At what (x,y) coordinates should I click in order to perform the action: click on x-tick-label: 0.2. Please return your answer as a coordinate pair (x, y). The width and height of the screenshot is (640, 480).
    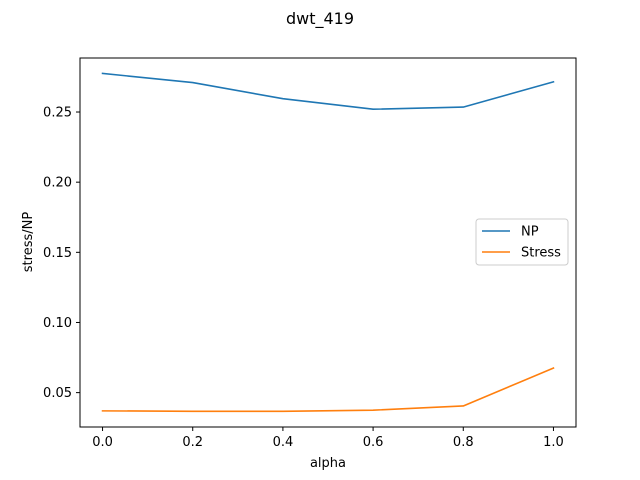
    Looking at the image, I should click on (192, 442).